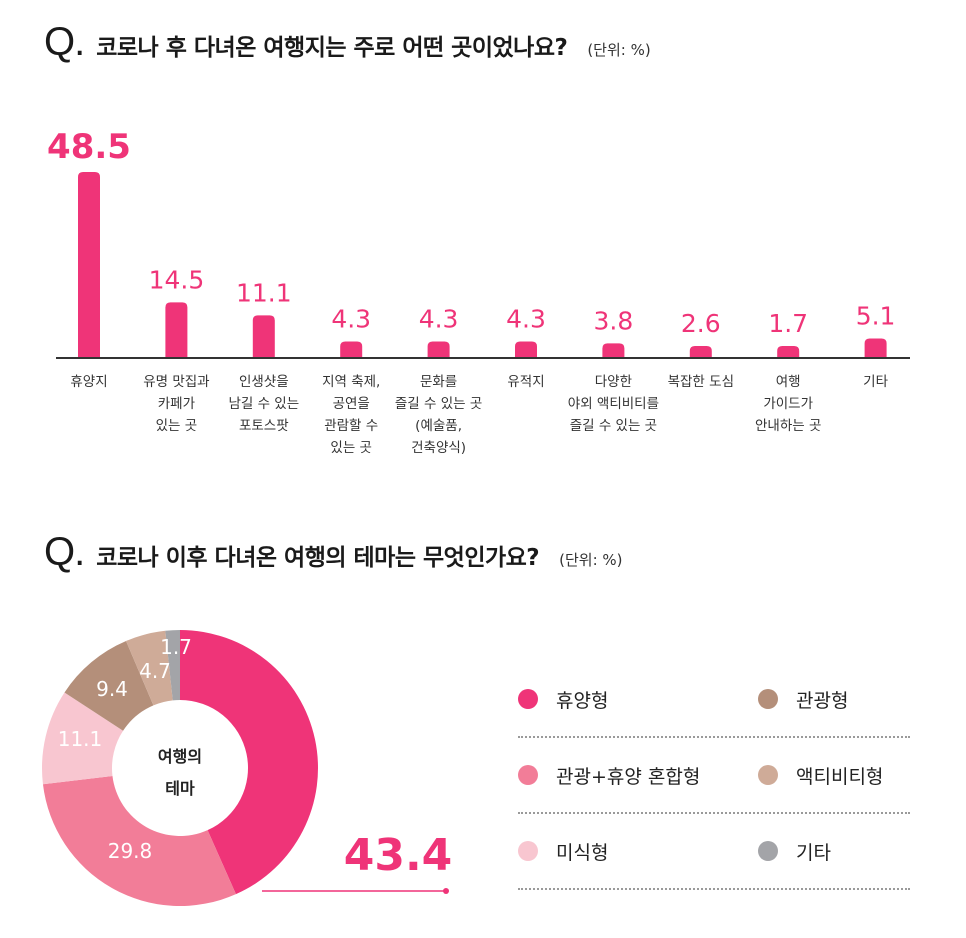 This screenshot has height=938, width=966. What do you see at coordinates (112, 689) in the screenshot?
I see `slice-value-label: 9.4` at bounding box center [112, 689].